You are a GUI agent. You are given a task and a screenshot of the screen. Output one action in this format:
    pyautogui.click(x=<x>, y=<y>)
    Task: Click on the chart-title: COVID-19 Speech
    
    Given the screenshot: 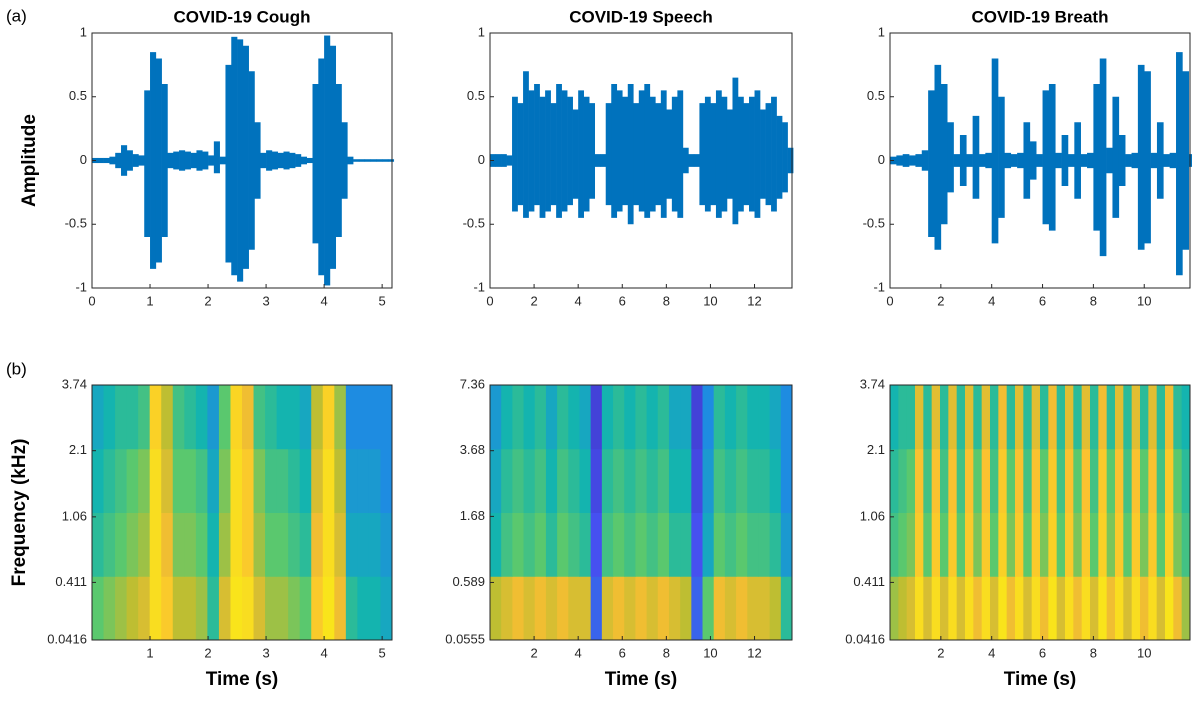 What is the action you would take?
    pyautogui.click(x=641, y=16)
    